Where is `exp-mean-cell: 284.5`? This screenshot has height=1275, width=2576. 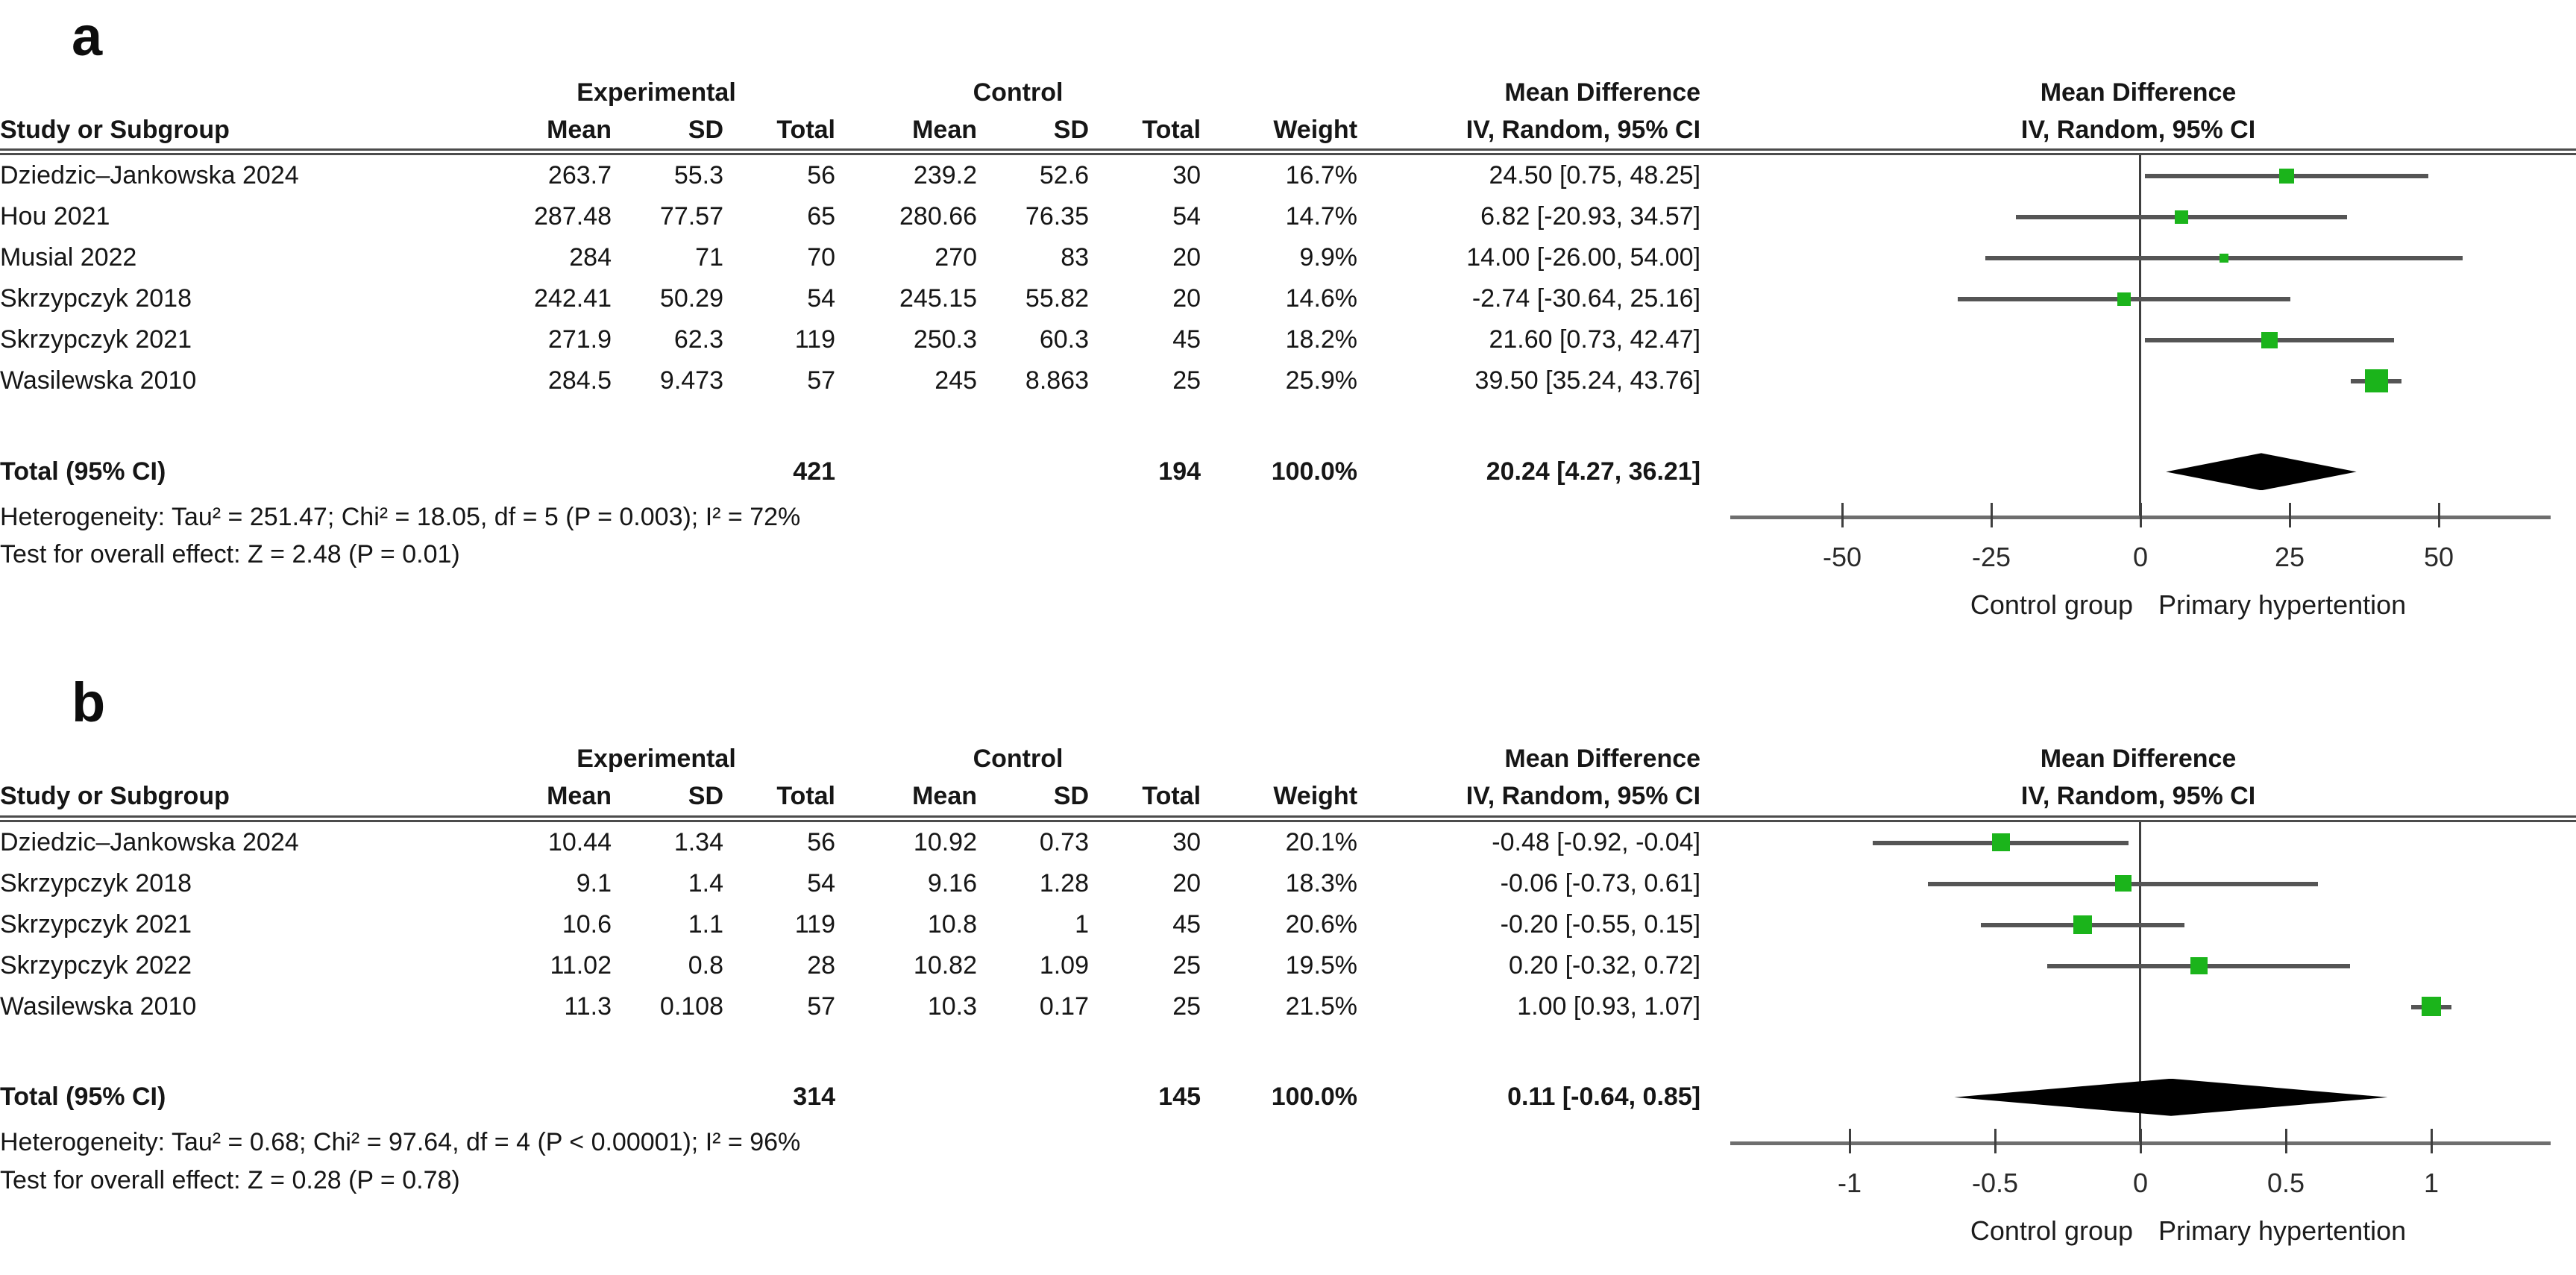 exp-mean-cell: 284.5 is located at coordinates (580, 380).